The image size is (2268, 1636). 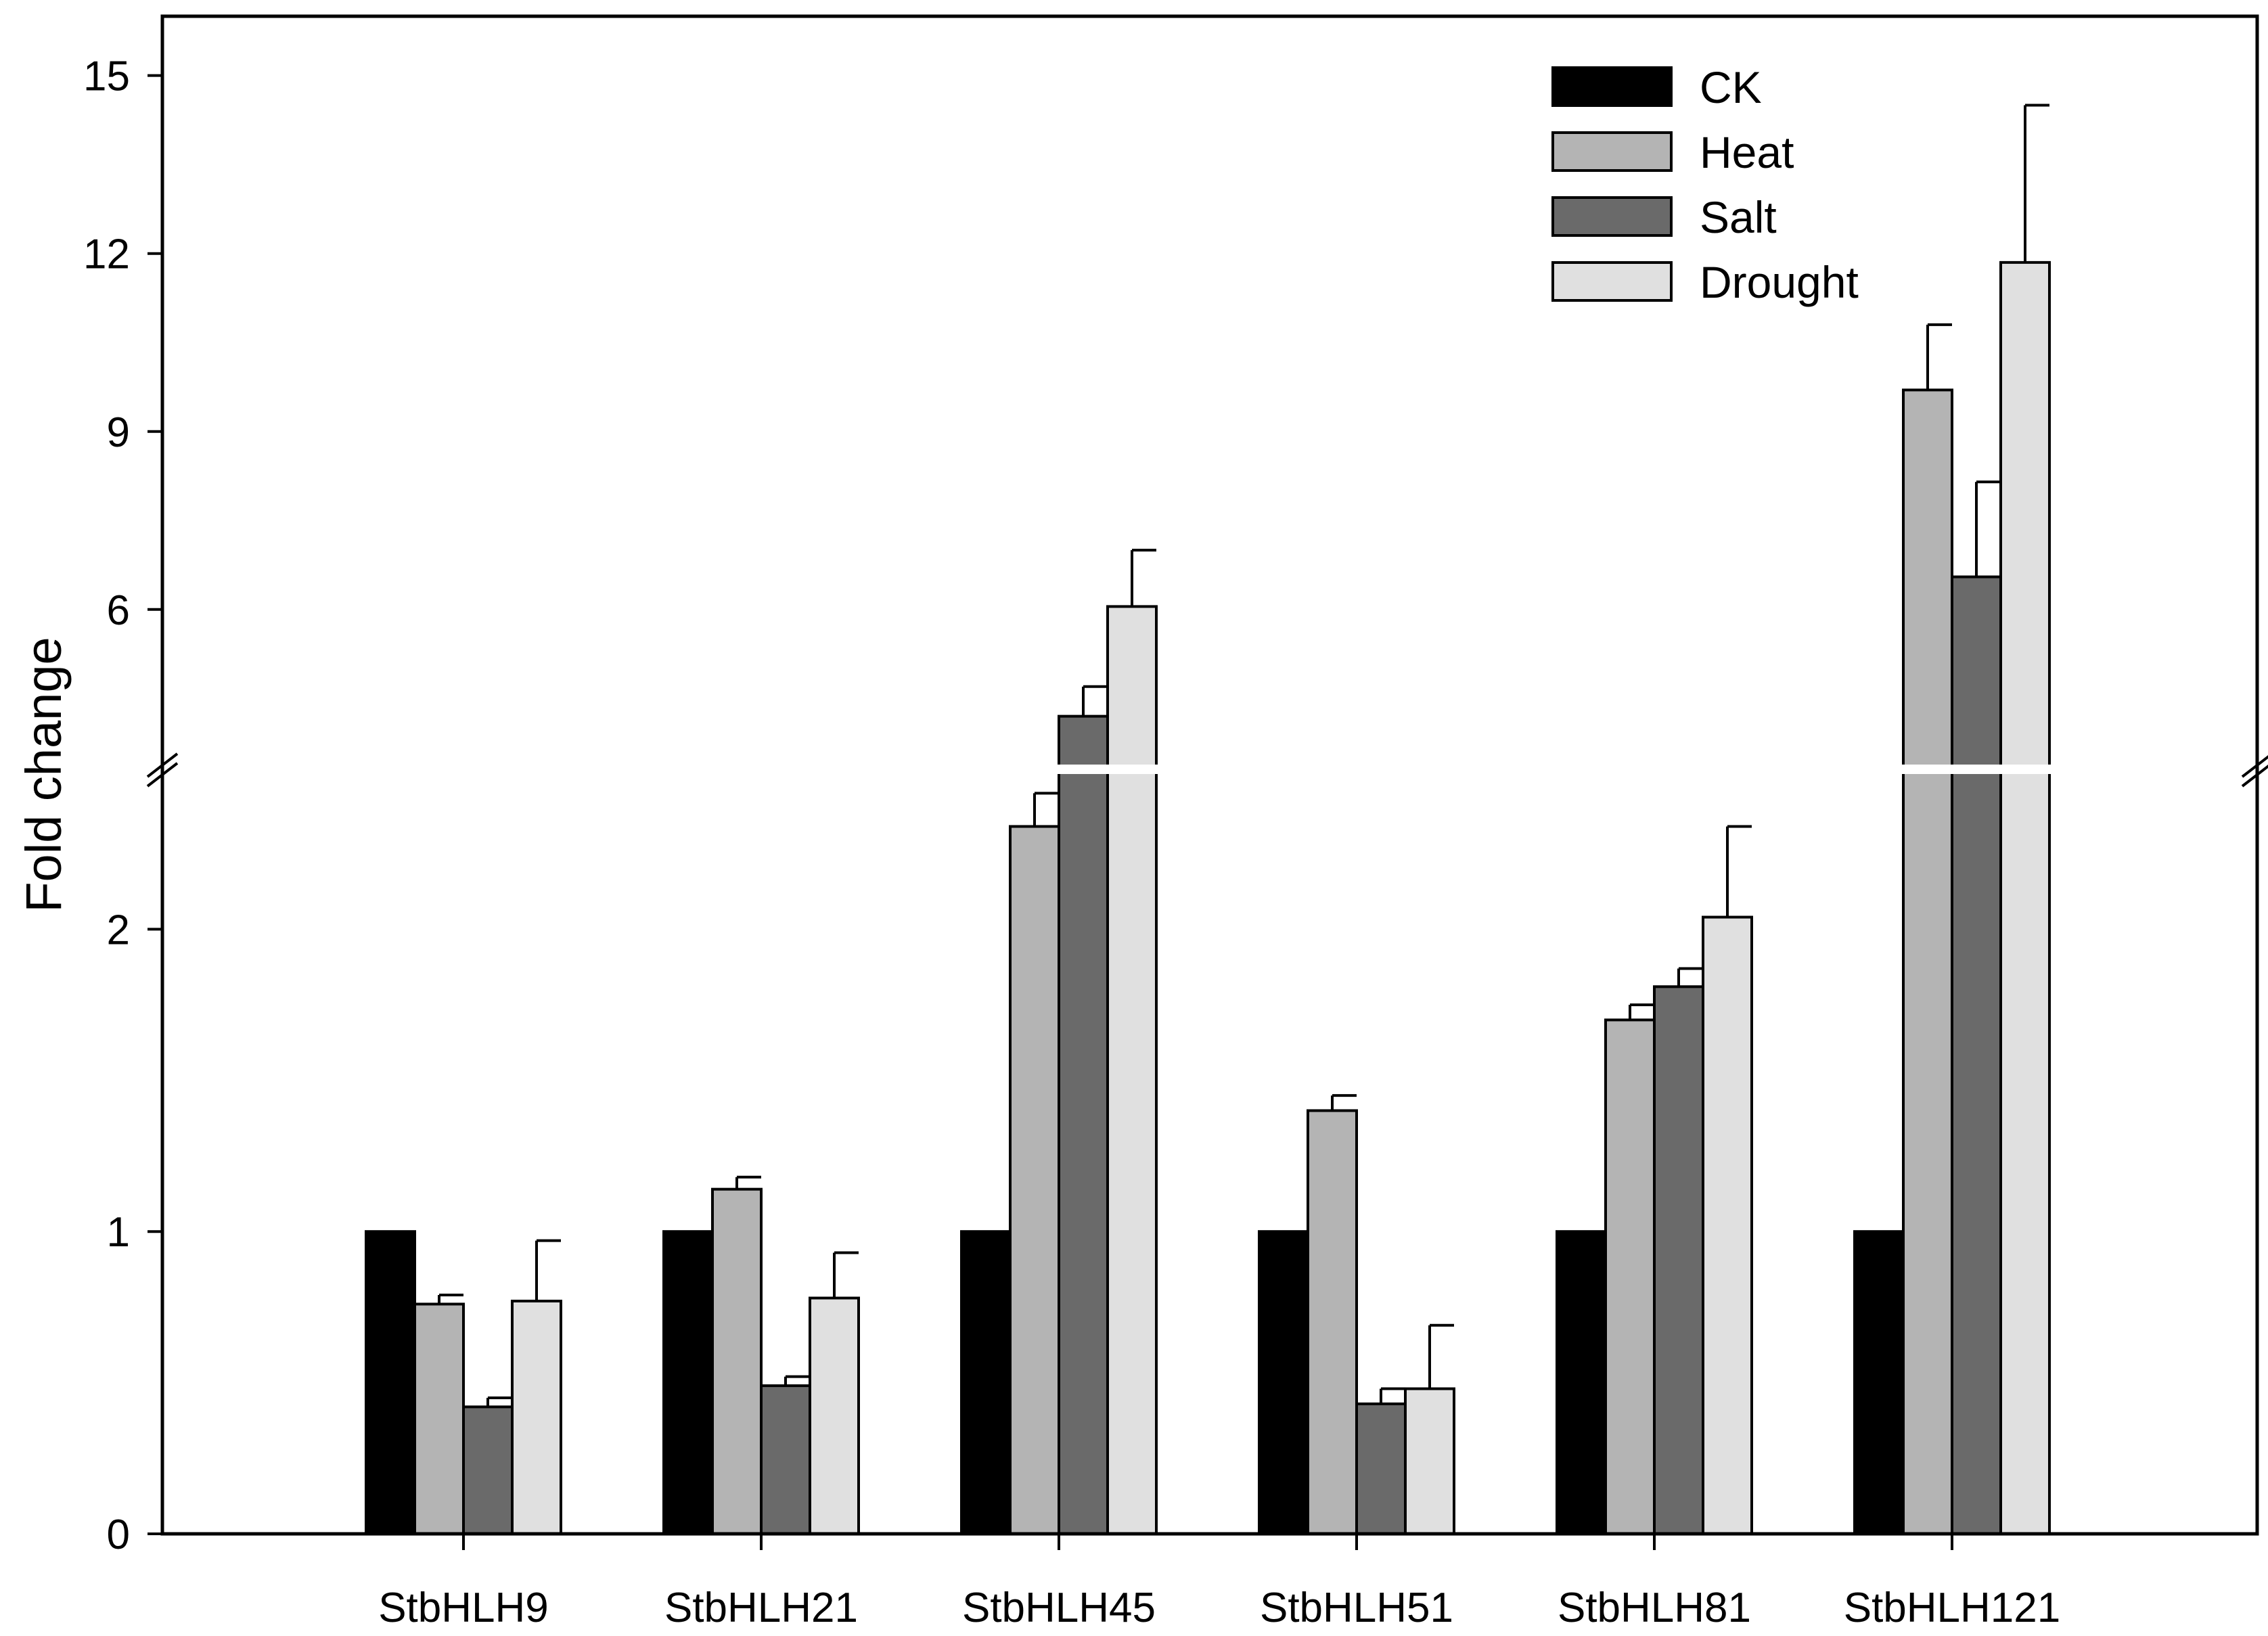 What do you see at coordinates (499, 1401) in the screenshot?
I see `error-bar-salt-stbhlh9` at bounding box center [499, 1401].